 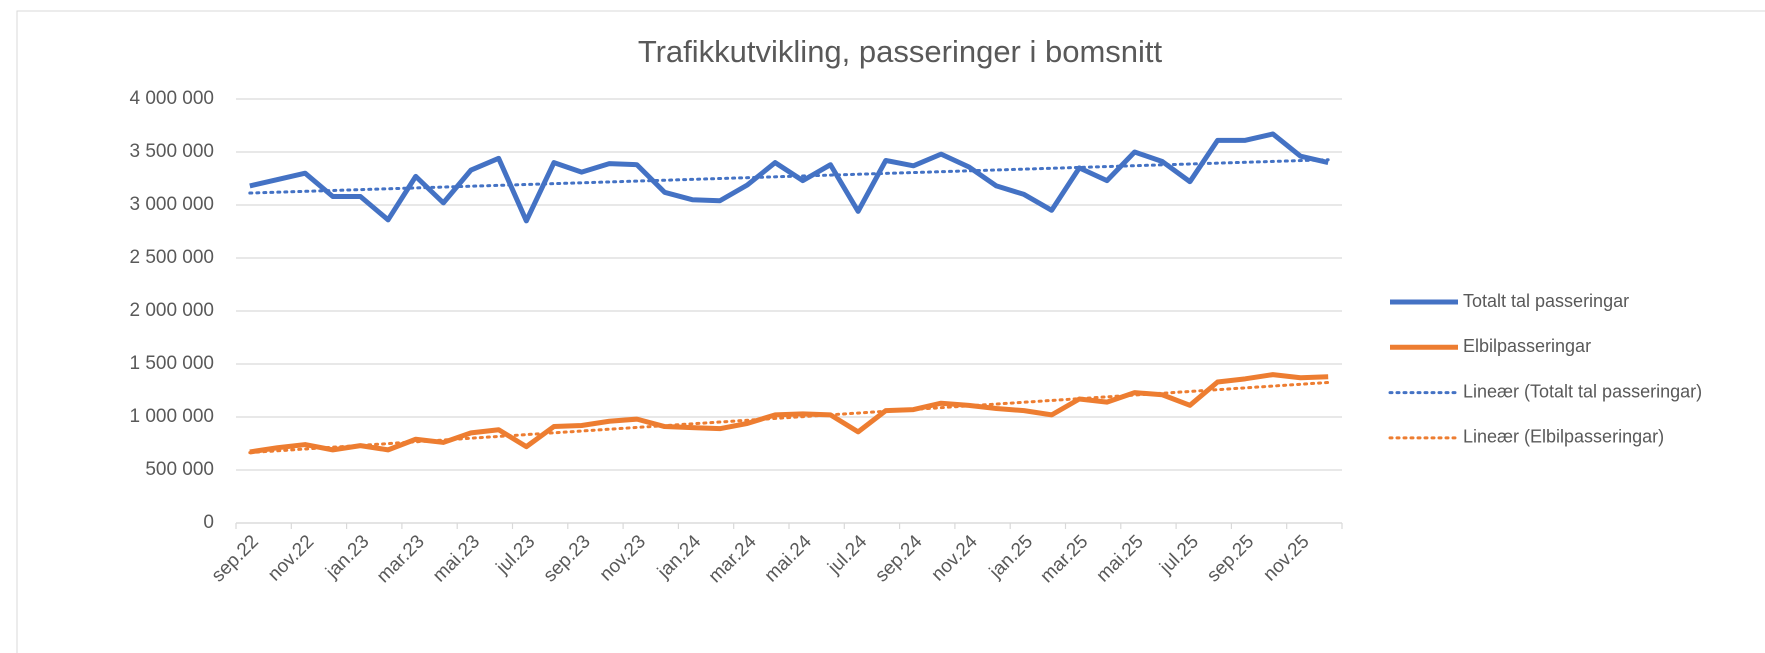 What do you see at coordinates (898, 558) in the screenshot?
I see `x-tick-label: sep.24` at bounding box center [898, 558].